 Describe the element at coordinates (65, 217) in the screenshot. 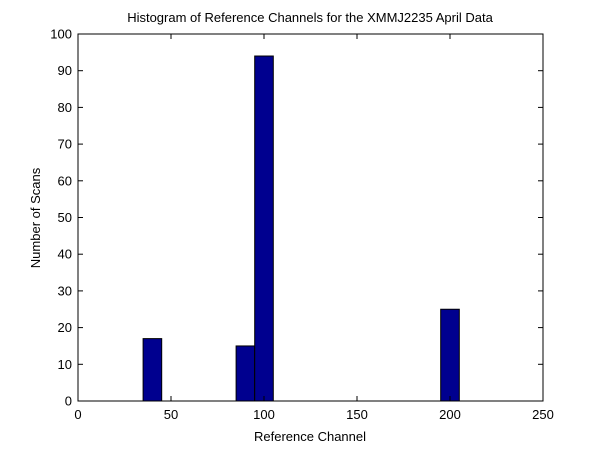

I see `y-tick-label: 50` at that location.